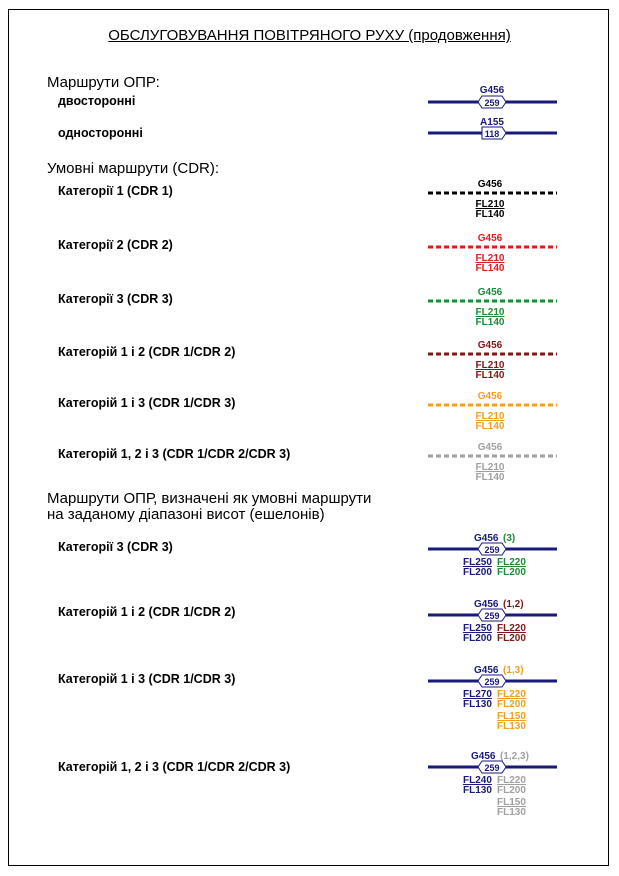 The height and width of the screenshot is (876, 619). What do you see at coordinates (147, 679) in the screenshot?
I see `label-partial-cdr13: Категорій 1 і 3 (CDR 1/CDR 3)` at bounding box center [147, 679].